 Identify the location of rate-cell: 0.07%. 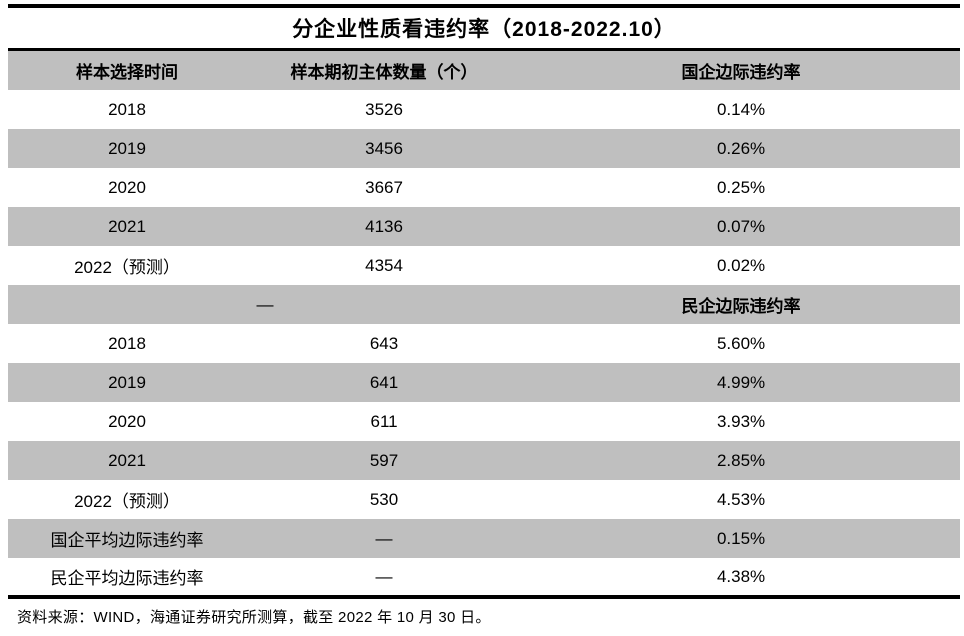
(741, 226).